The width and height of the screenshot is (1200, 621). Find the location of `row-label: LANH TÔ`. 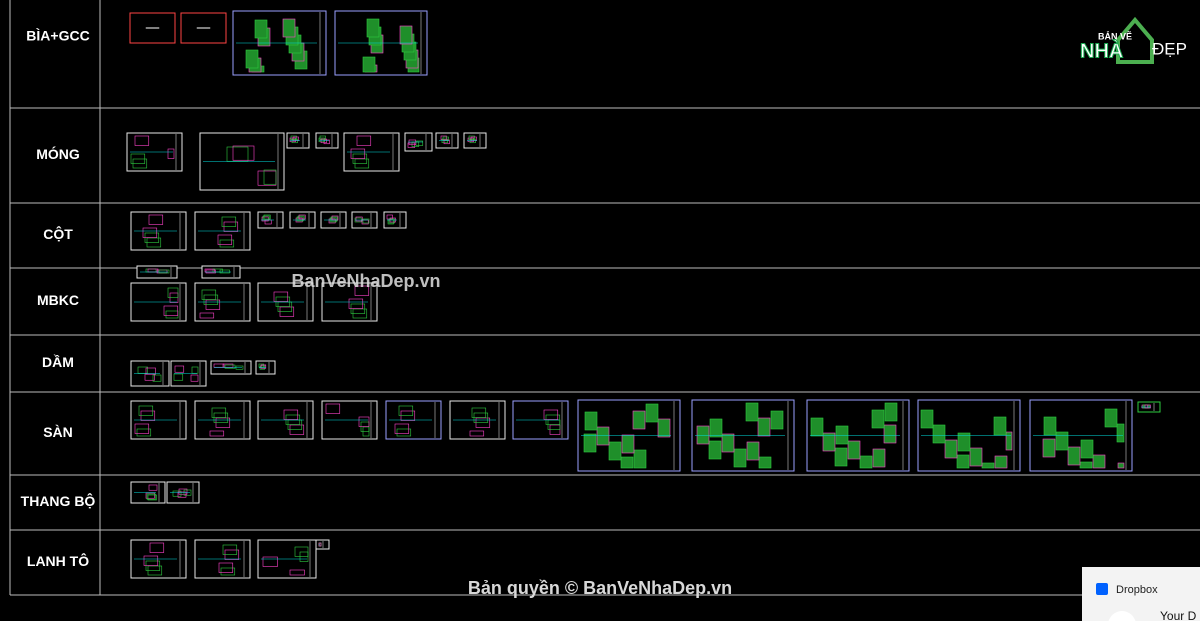

row-label: LANH TÔ is located at coordinates (58, 560).